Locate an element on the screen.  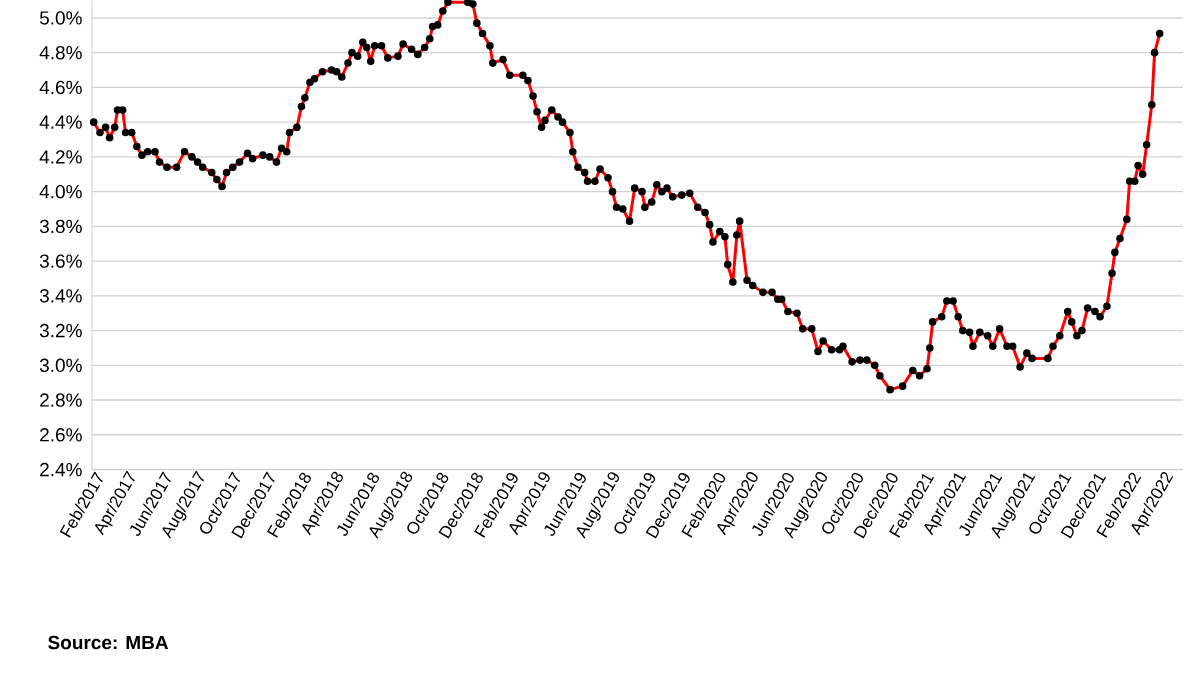
y-tick-label: 5.0% is located at coordinates (60, 18).